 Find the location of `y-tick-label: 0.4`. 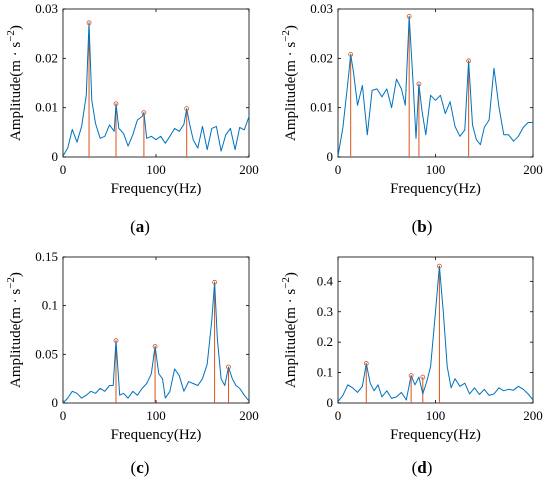

y-tick-label: 0.4 is located at coordinates (325, 280).